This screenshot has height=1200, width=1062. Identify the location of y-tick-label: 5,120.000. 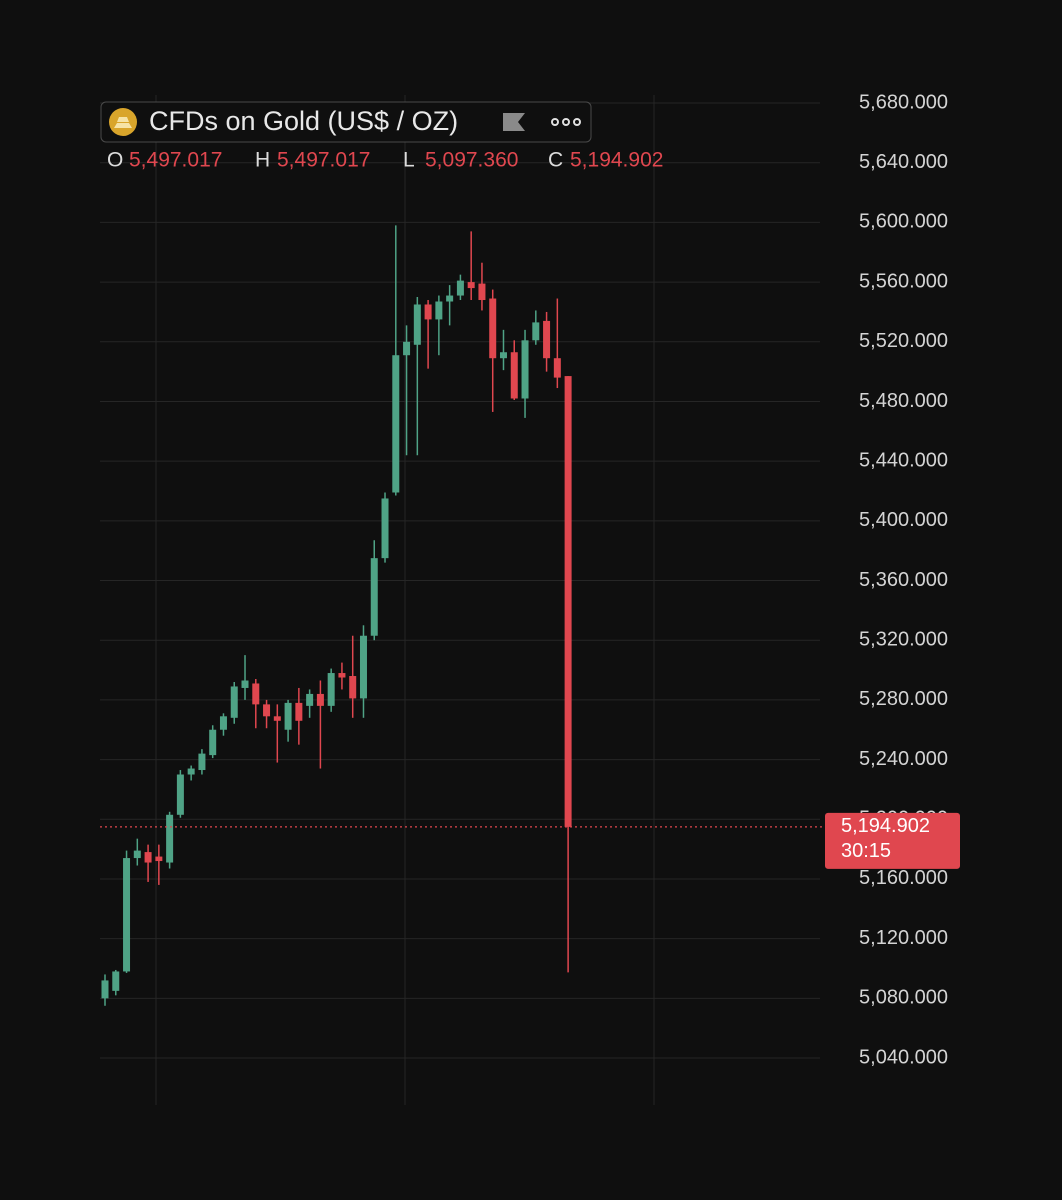
(903, 938).